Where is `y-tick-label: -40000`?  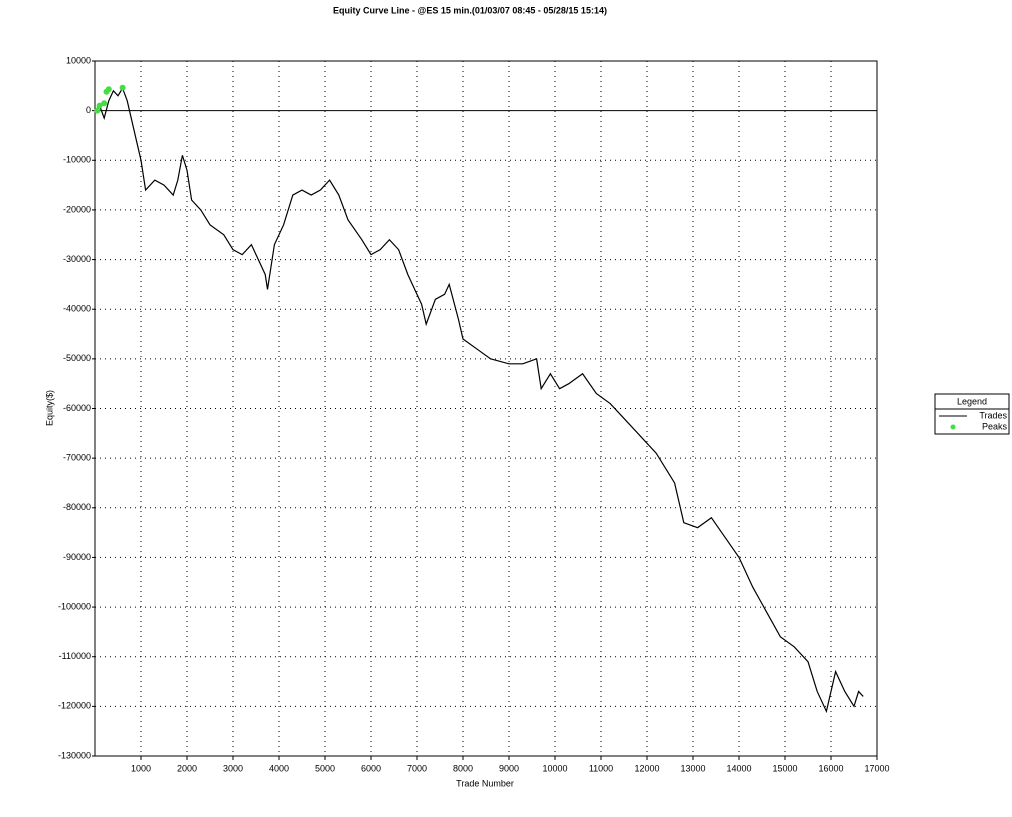 y-tick-label: -40000 is located at coordinates (77, 309).